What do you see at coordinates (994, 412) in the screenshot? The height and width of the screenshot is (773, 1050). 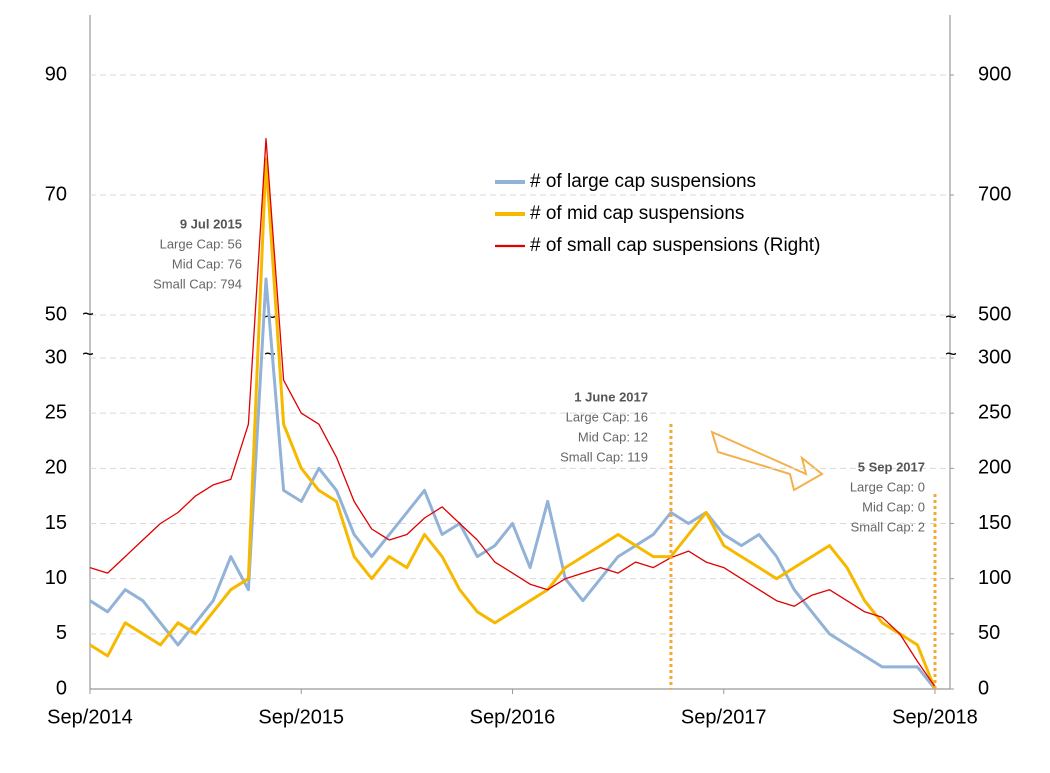 I see `y2-tick-label: 250` at bounding box center [994, 412].